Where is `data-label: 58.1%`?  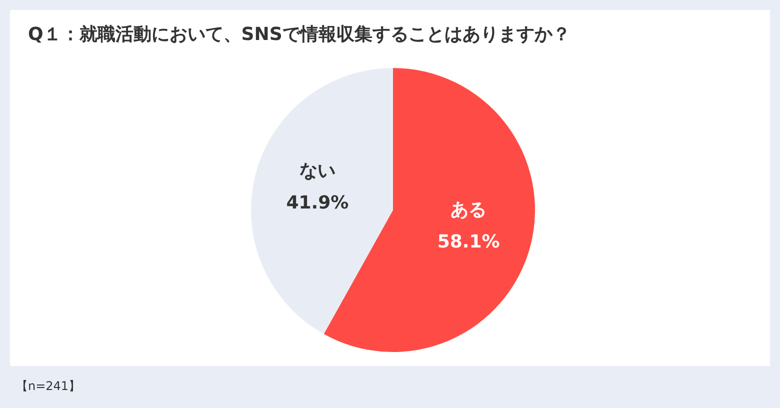 data-label: 58.1% is located at coordinates (468, 242).